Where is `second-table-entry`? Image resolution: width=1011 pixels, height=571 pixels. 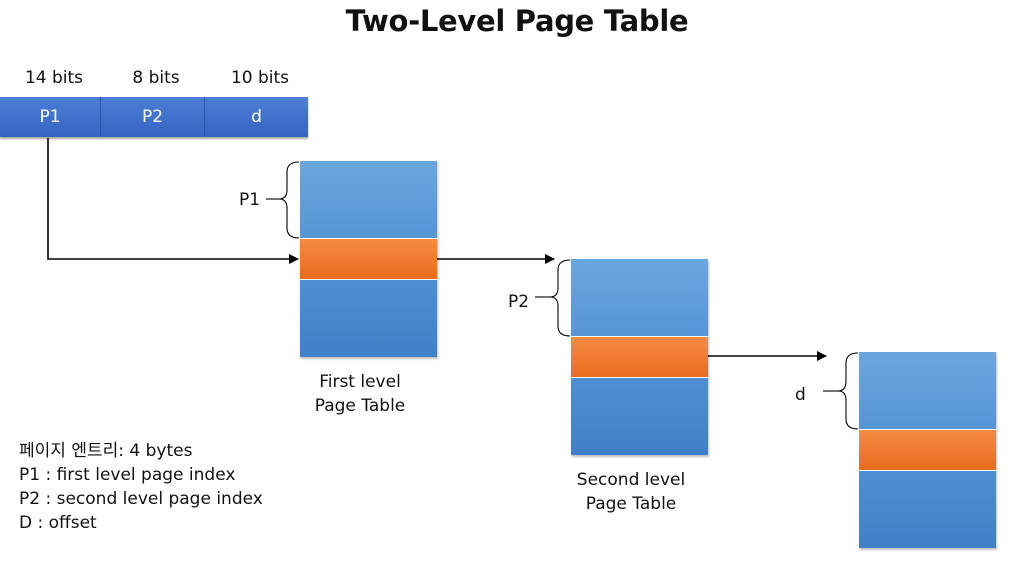 second-table-entry is located at coordinates (639, 357).